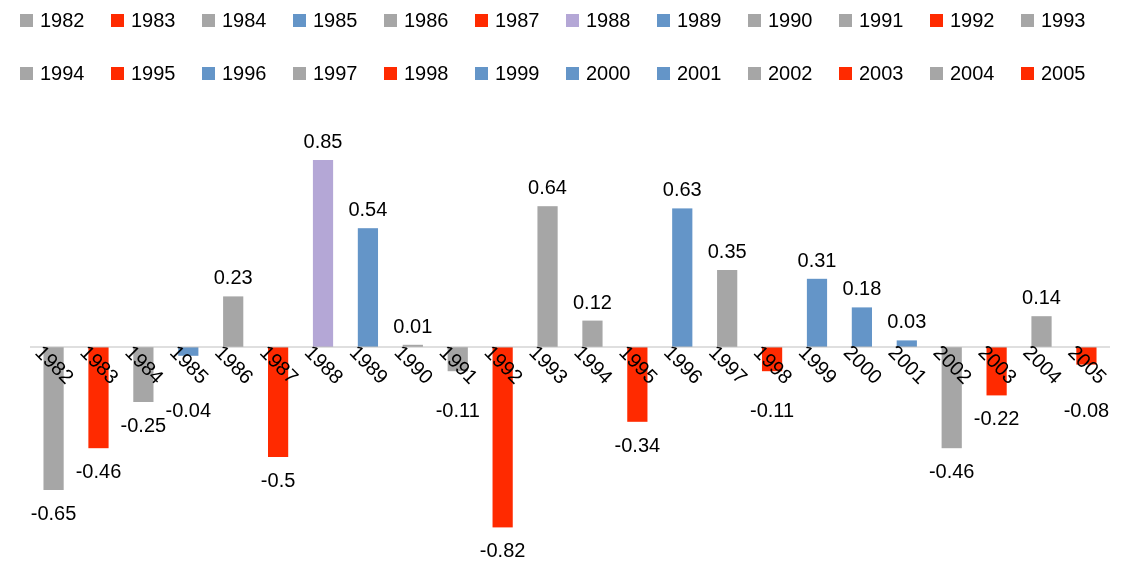 The image size is (1121, 570). Describe the element at coordinates (502, 550) in the screenshot. I see `data-label: -0.82` at that location.